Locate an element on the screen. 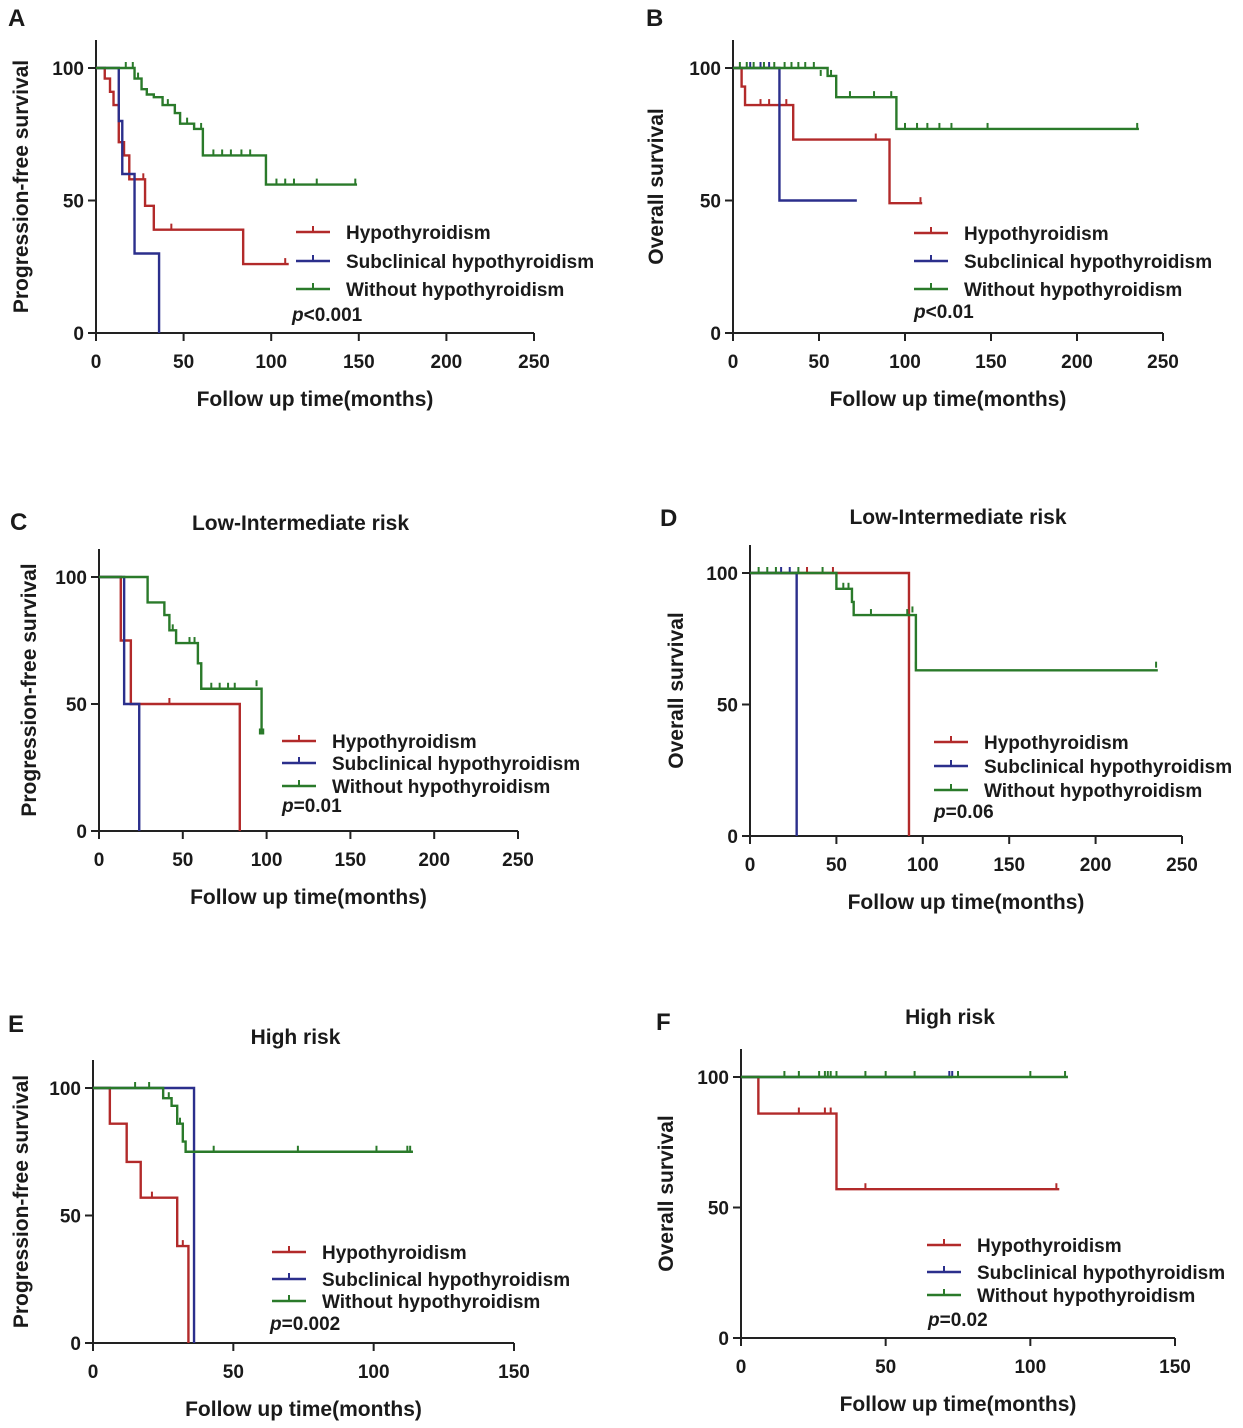 The width and height of the screenshot is (1243, 1428). p-value: p=0.01 is located at coordinates (311, 806).